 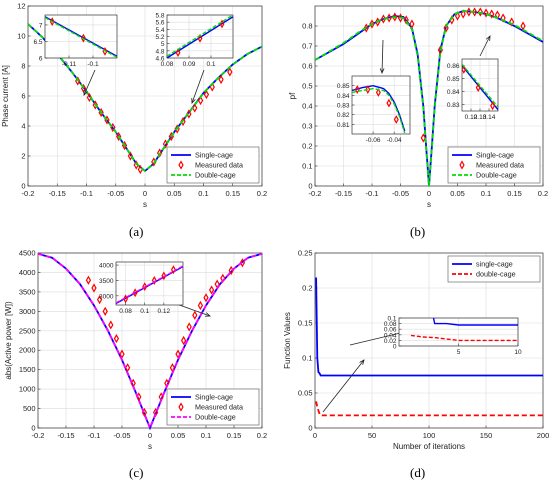 What do you see at coordinates (453, 92) in the screenshot?
I see `y-tick-label: 0.84` at bounding box center [453, 92].